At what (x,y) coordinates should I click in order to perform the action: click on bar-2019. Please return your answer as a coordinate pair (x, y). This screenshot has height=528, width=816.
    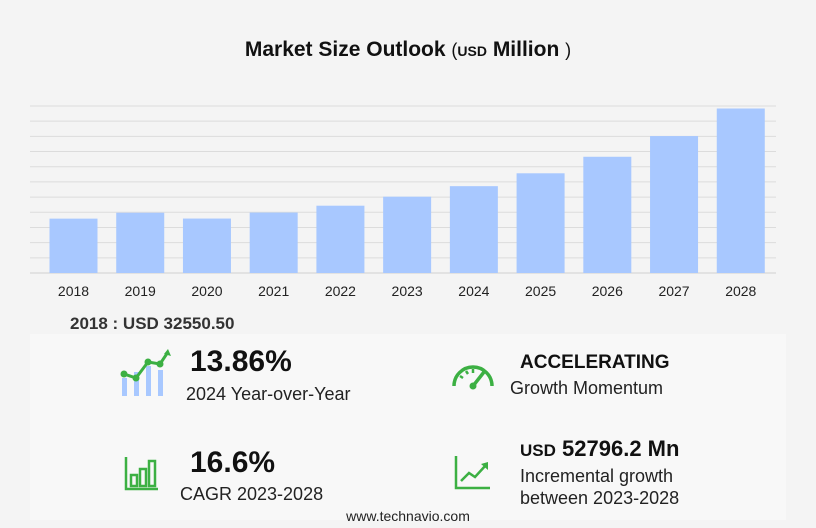
    Looking at the image, I should click on (140, 242).